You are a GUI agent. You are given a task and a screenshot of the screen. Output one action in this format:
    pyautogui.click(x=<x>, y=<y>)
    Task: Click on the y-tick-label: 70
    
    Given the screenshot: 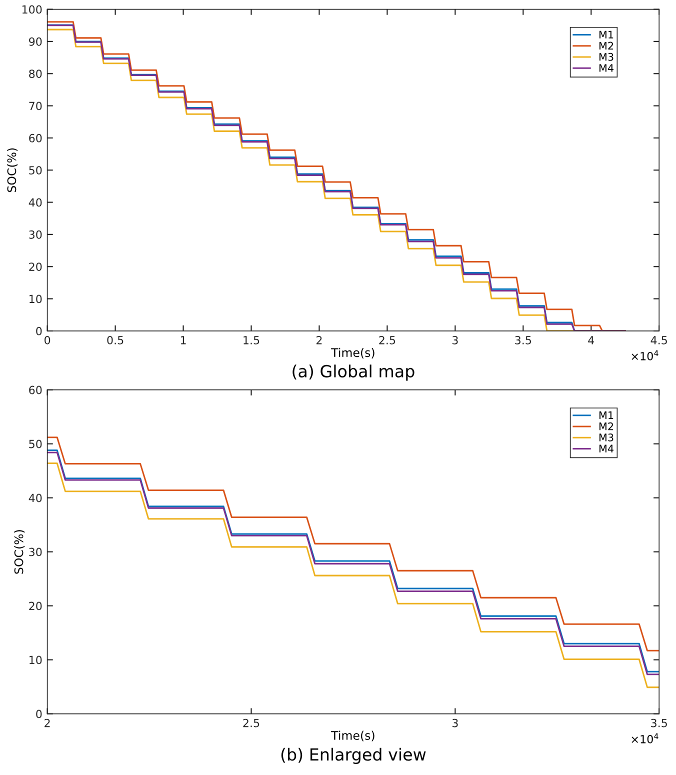 What is the action you would take?
    pyautogui.click(x=35, y=106)
    